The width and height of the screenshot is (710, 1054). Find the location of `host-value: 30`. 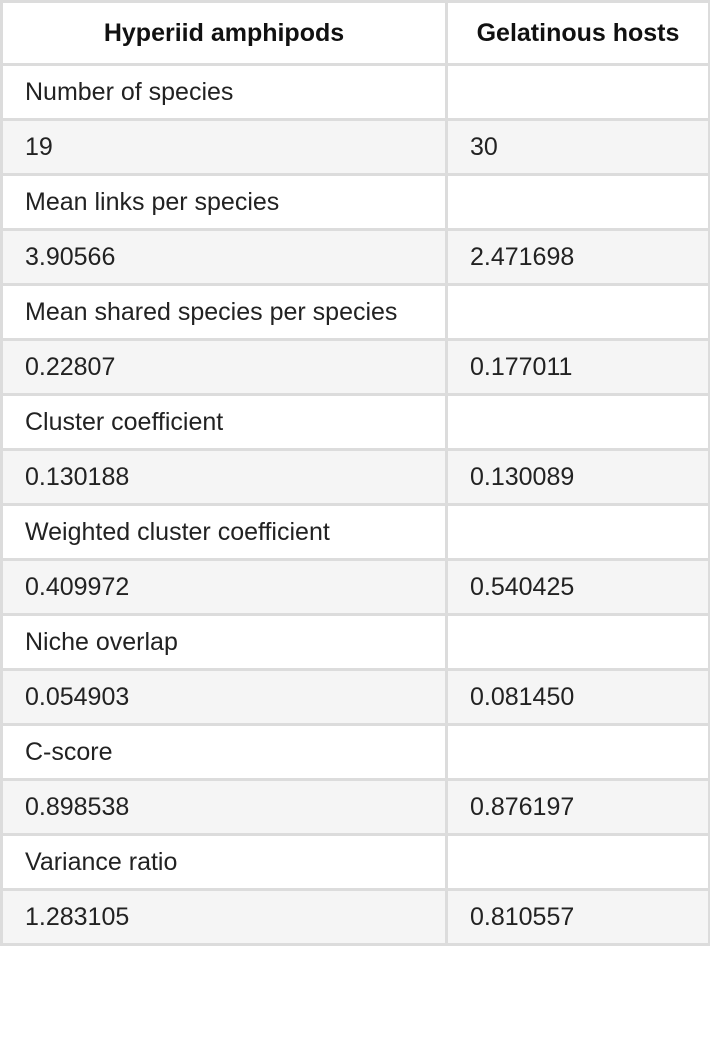

host-value: 30 is located at coordinates (577, 147).